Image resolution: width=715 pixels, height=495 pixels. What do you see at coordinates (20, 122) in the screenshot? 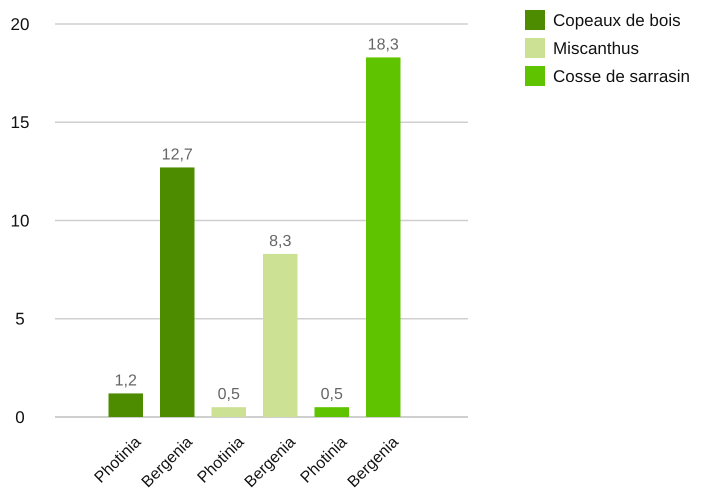
I see `y-tick-label: 15` at bounding box center [20, 122].